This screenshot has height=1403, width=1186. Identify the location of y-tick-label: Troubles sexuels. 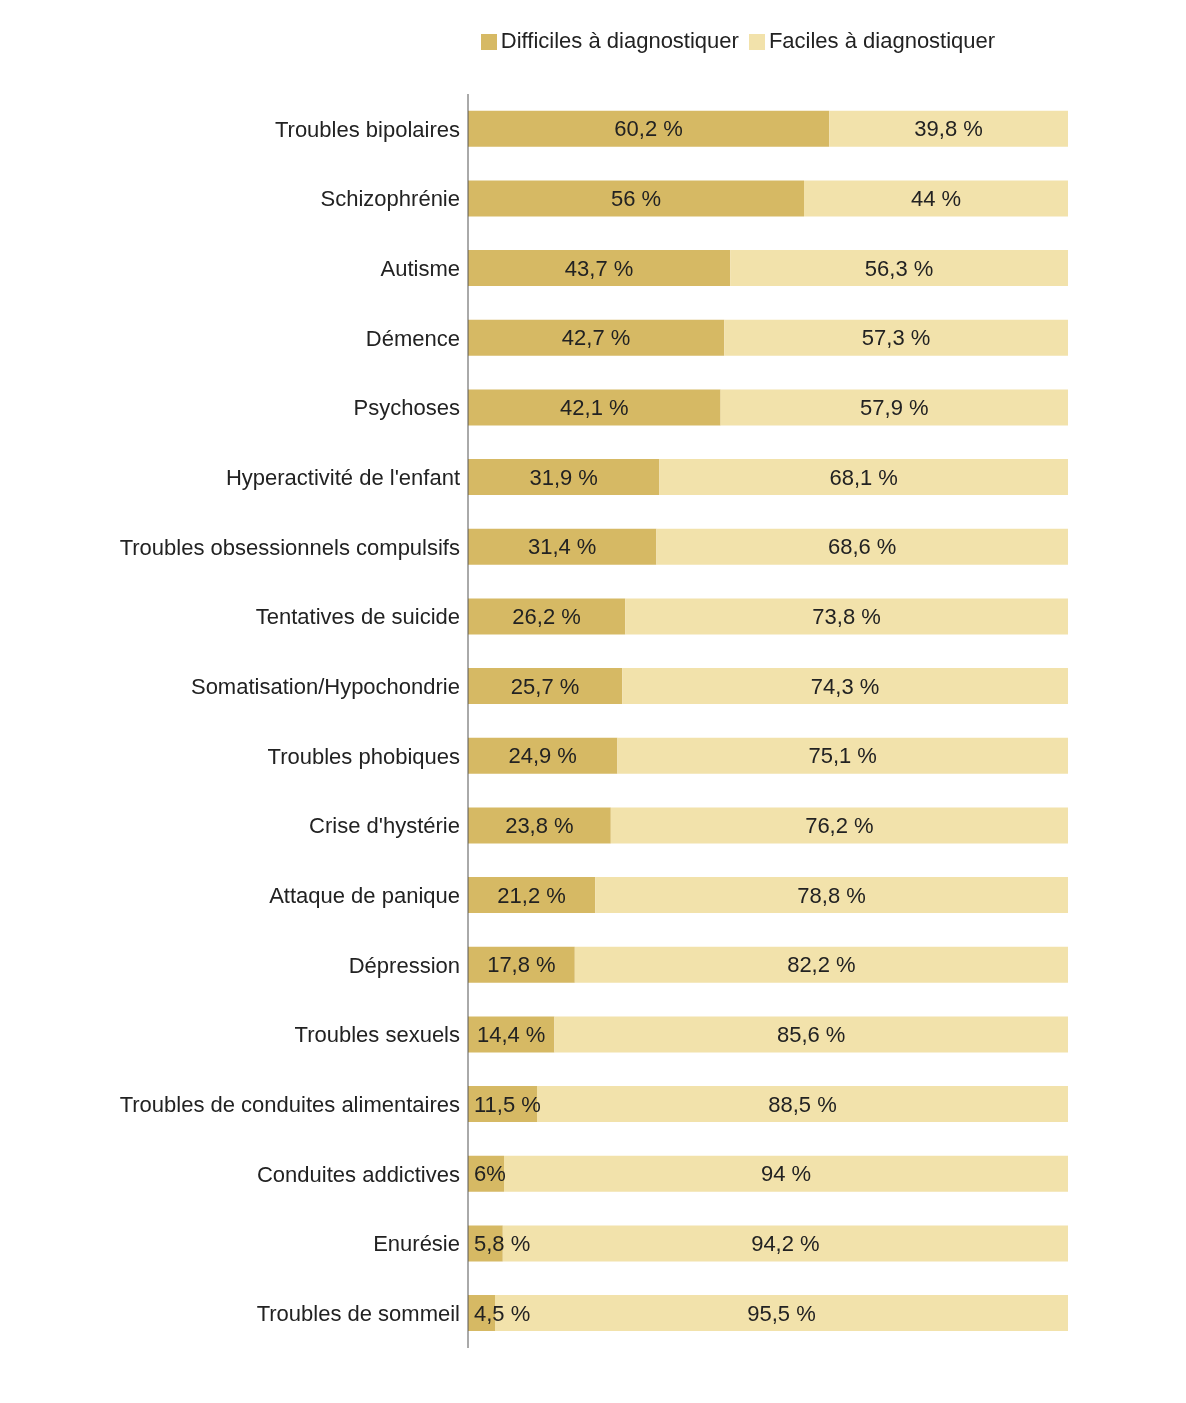
(377, 1035).